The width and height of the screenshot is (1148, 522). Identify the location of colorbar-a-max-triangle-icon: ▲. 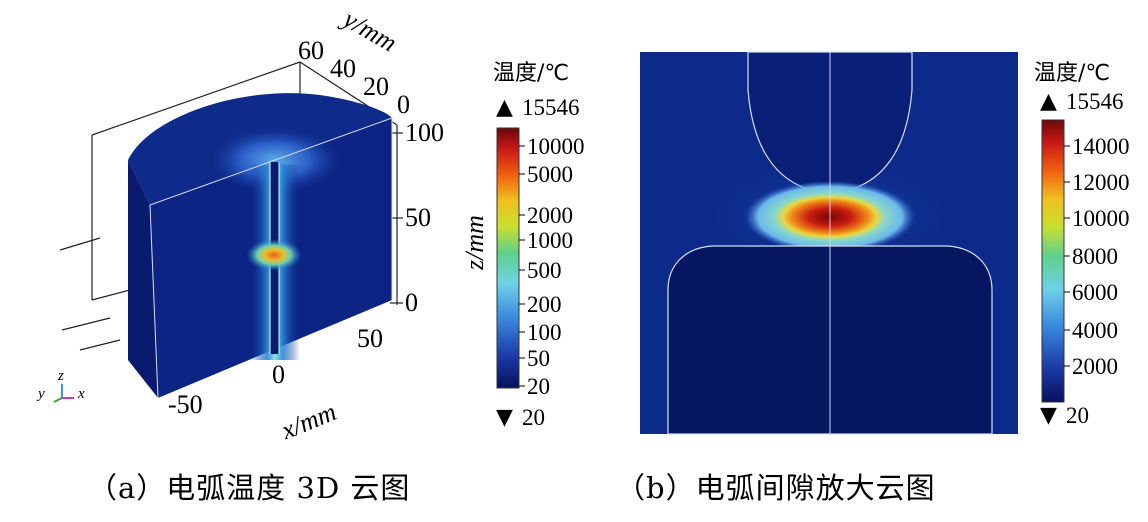
(504, 107).